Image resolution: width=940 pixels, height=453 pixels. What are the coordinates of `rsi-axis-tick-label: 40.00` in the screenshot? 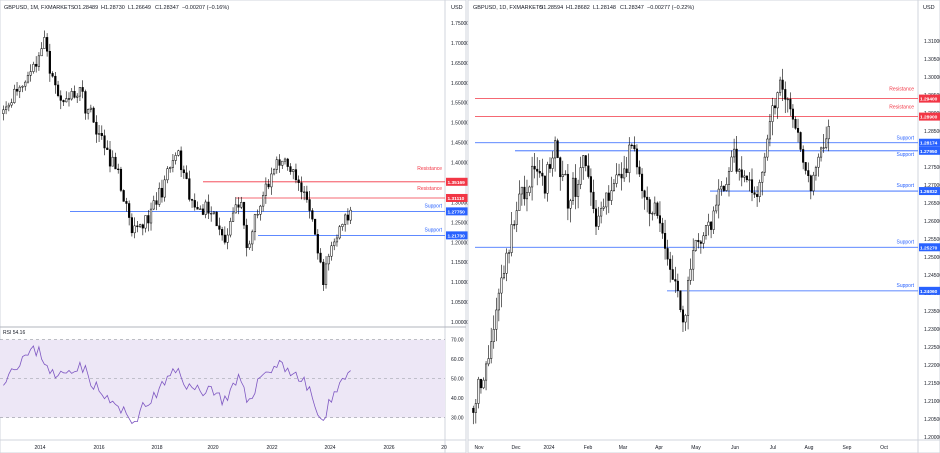 It's located at (457, 399).